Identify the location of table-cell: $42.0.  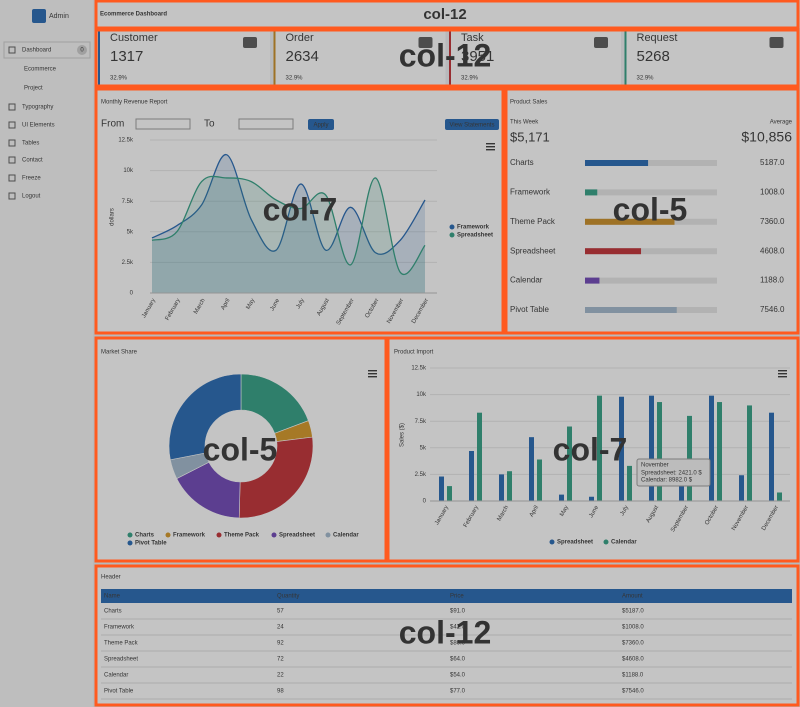
(458, 628).